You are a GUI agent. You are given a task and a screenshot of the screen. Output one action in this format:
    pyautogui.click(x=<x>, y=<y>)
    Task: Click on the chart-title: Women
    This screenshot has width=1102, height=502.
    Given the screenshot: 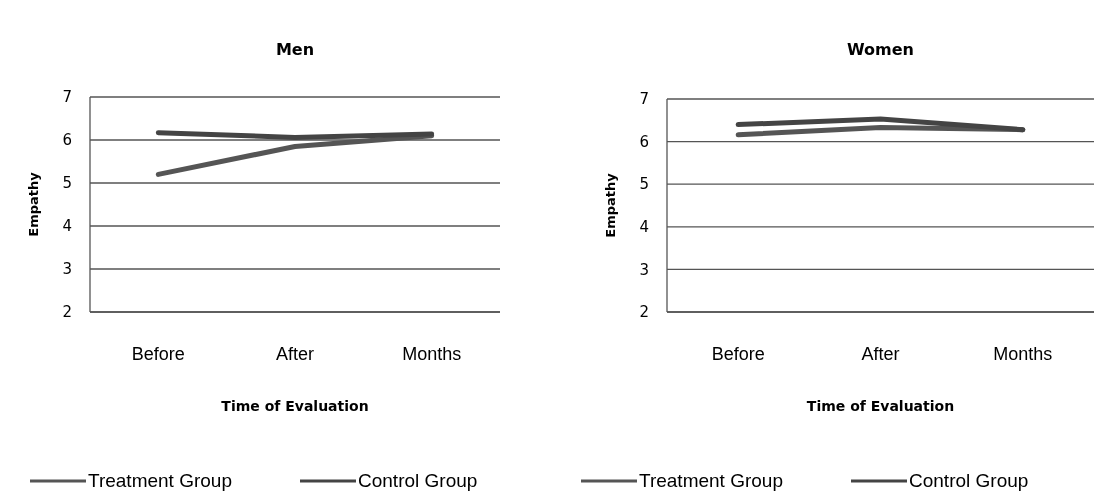 What is the action you would take?
    pyautogui.click(x=880, y=49)
    